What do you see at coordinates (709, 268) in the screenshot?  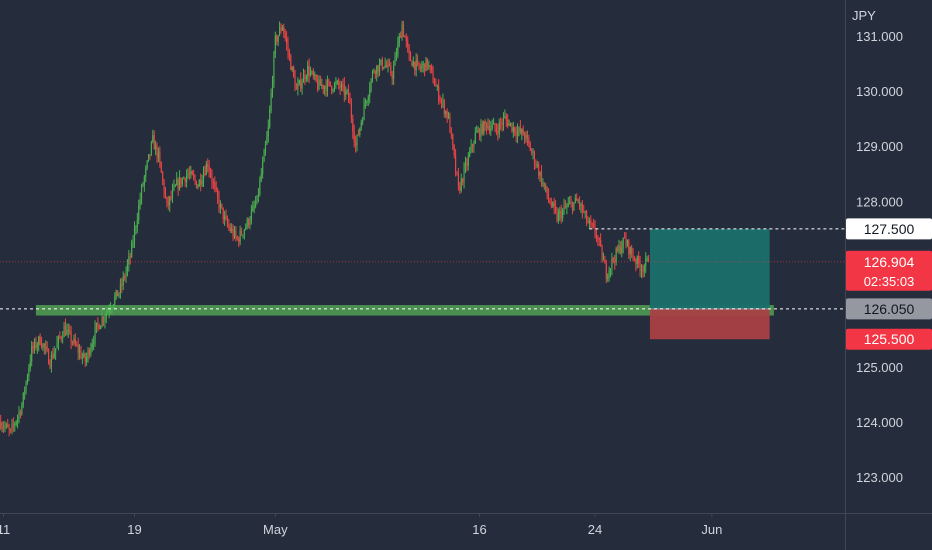 I see `target-zone` at bounding box center [709, 268].